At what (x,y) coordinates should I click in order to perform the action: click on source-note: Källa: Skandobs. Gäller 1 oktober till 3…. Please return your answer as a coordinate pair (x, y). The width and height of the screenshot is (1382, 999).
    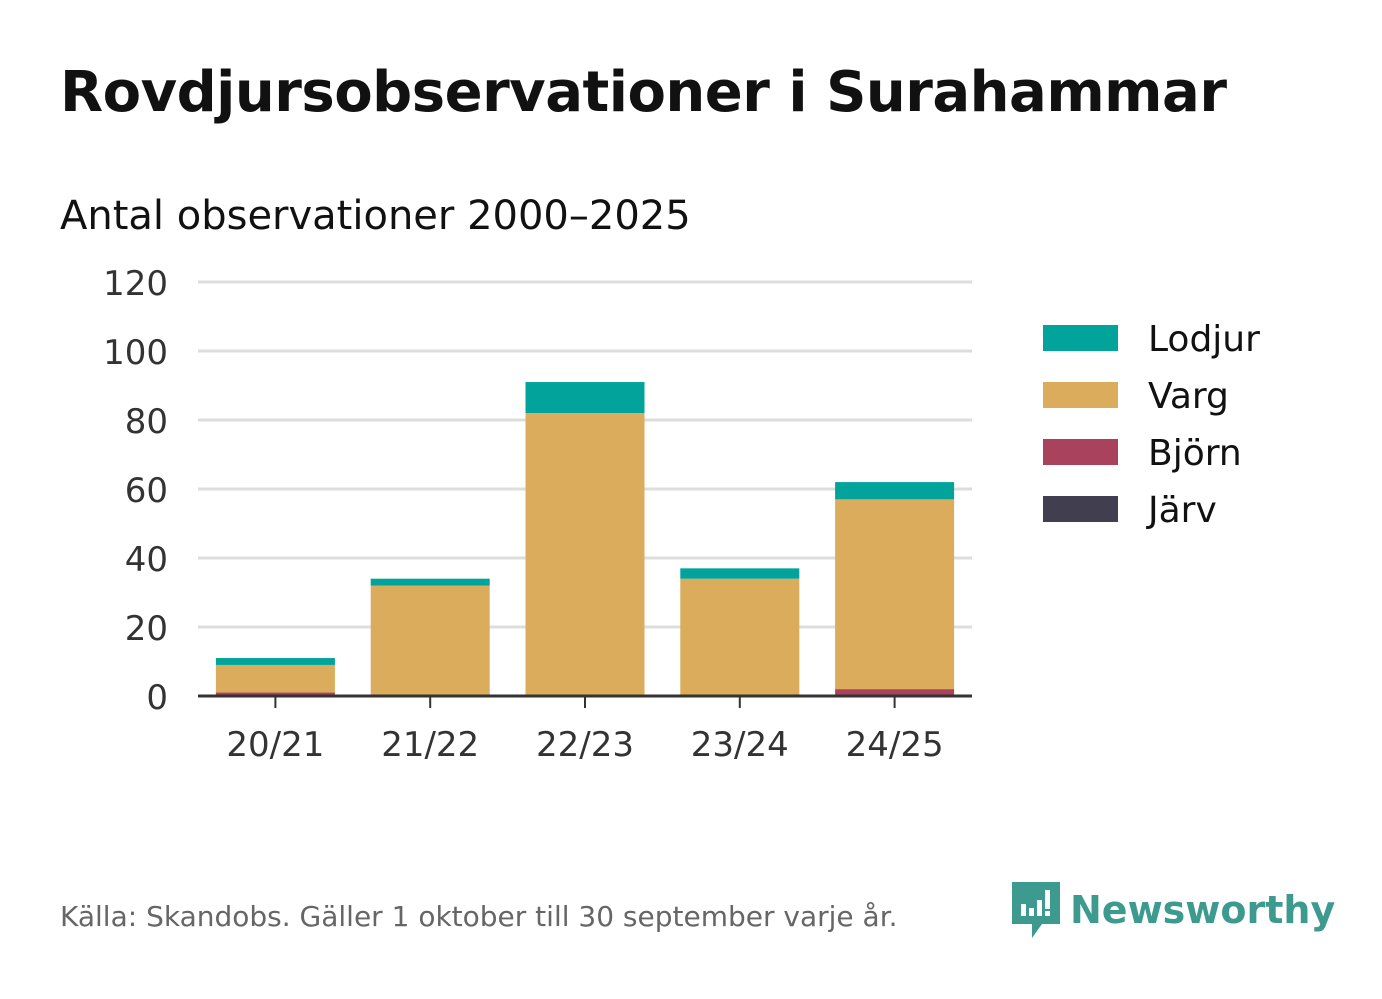
    Looking at the image, I should click on (479, 916).